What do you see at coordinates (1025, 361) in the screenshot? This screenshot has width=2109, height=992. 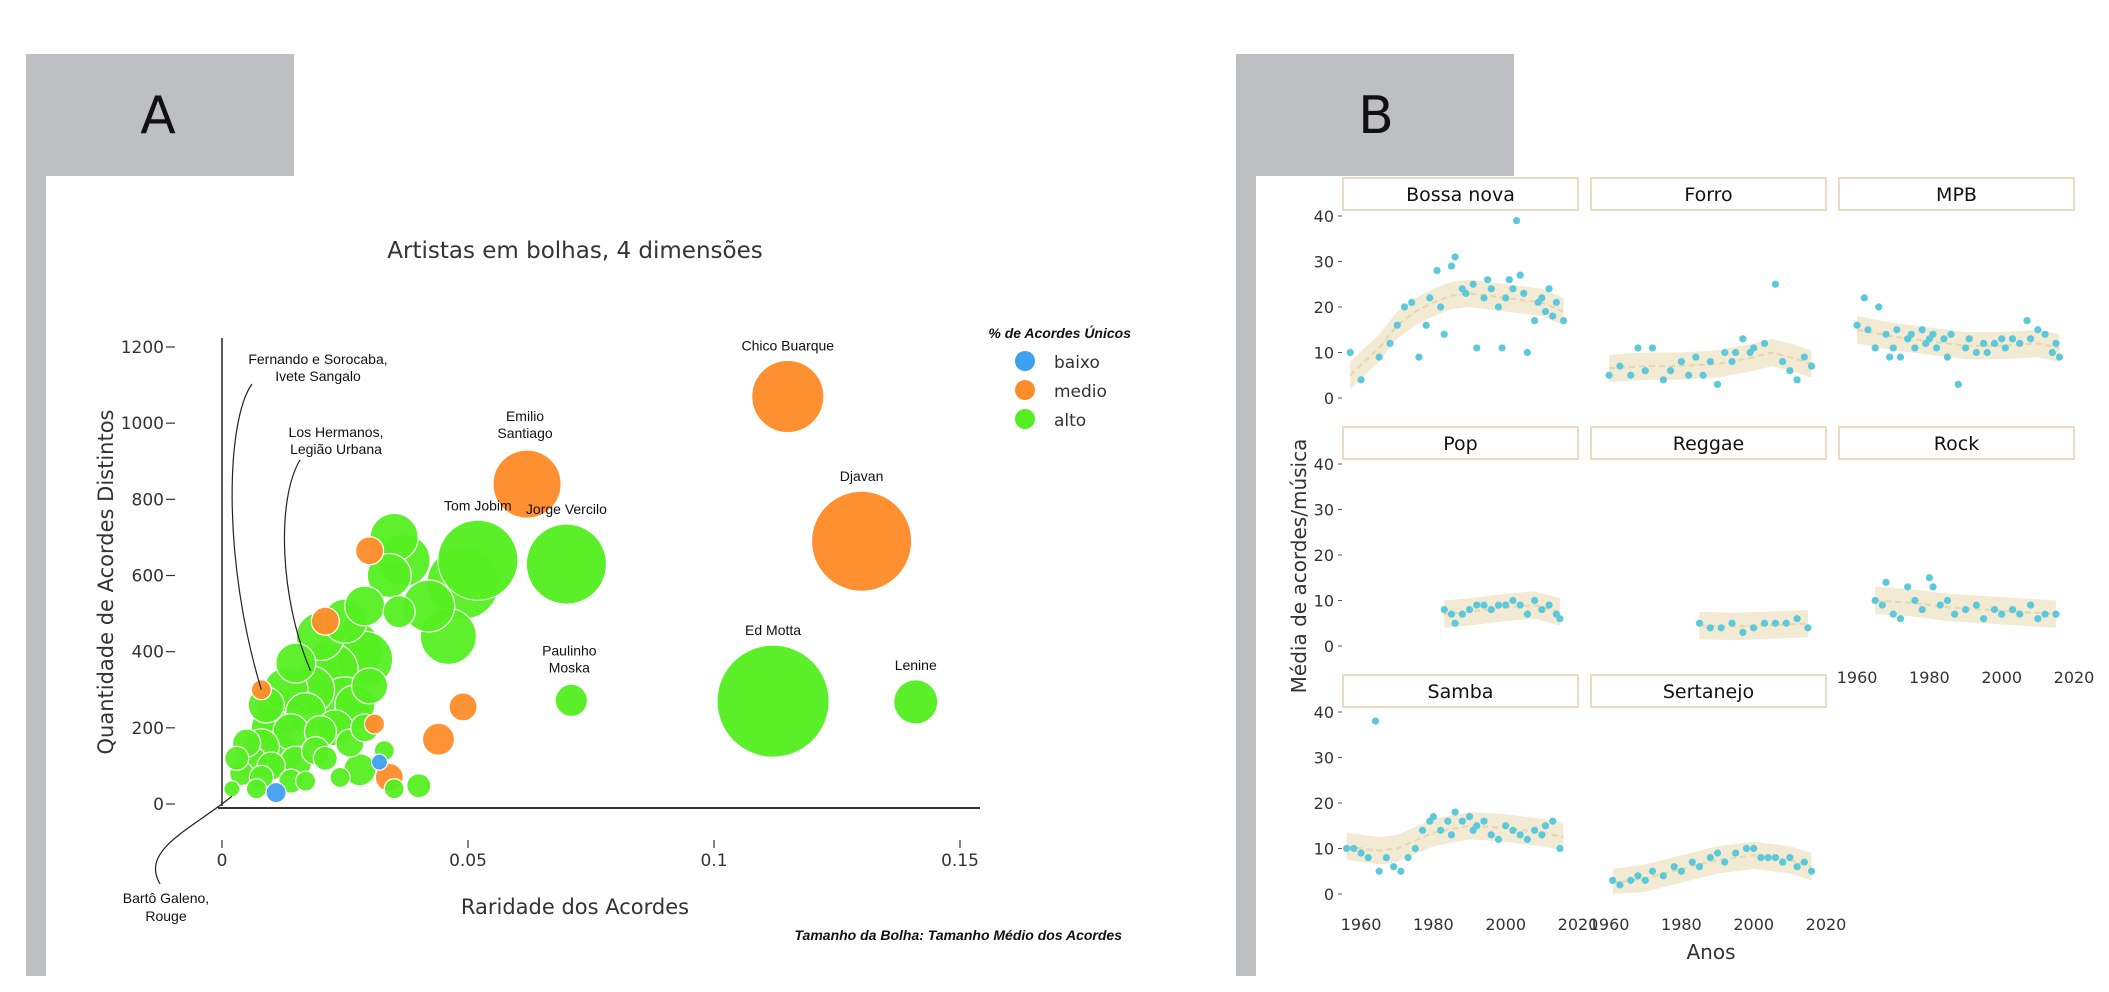 I see `legend-swatch` at bounding box center [1025, 361].